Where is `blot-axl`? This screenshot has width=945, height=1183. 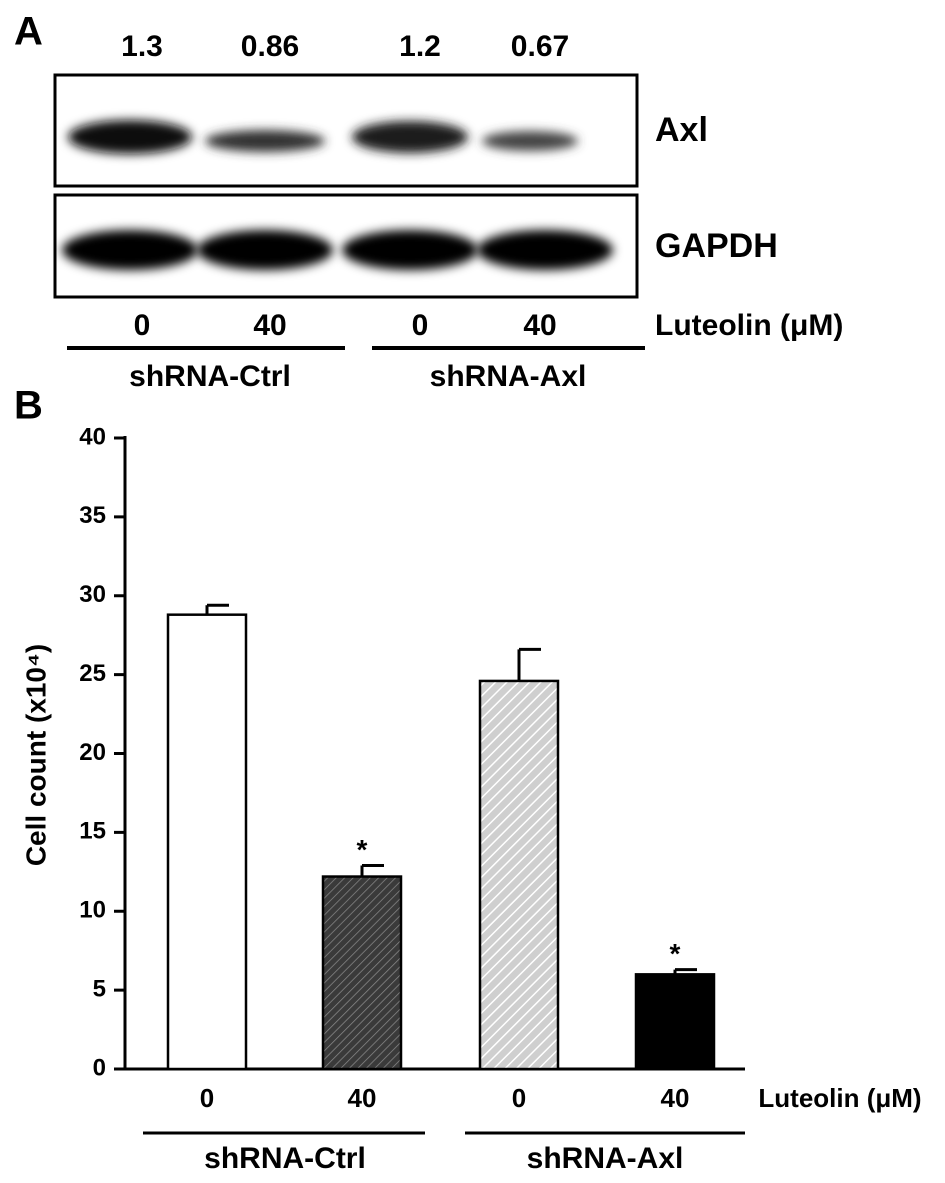
blot-axl is located at coordinates (346, 130).